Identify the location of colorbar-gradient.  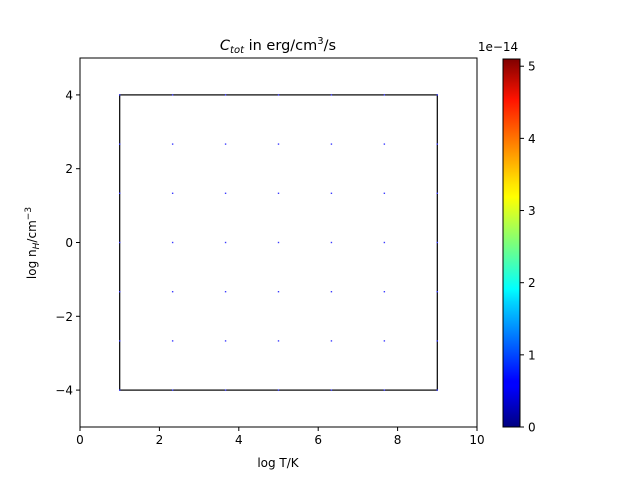
(511, 243).